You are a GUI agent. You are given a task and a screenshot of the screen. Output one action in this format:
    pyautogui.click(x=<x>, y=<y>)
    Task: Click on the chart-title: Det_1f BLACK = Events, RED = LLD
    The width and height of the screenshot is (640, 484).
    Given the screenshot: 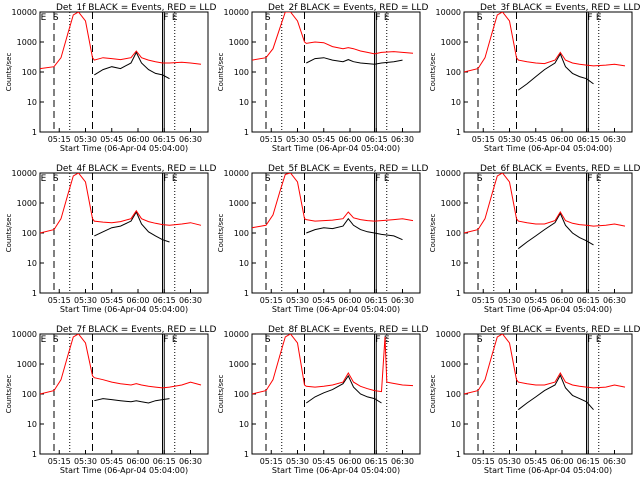 What is the action you would take?
    pyautogui.click(x=136, y=8)
    